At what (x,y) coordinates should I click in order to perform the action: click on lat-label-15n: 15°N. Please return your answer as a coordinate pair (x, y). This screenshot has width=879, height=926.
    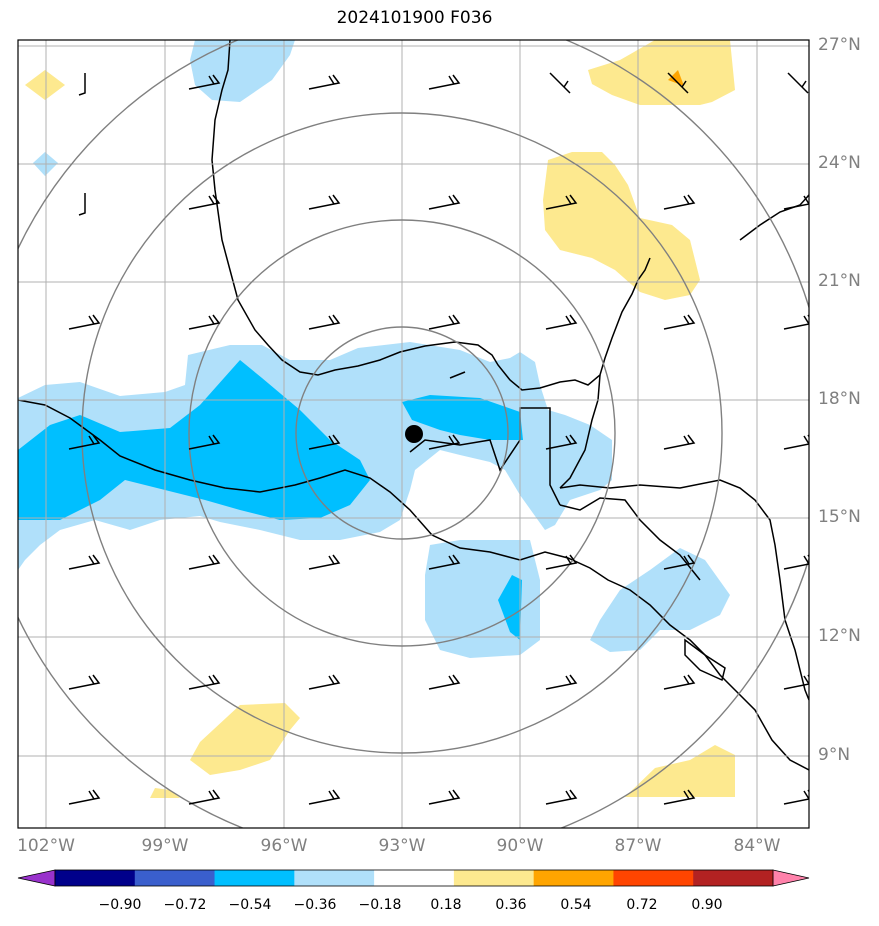
    Looking at the image, I should click on (839, 517).